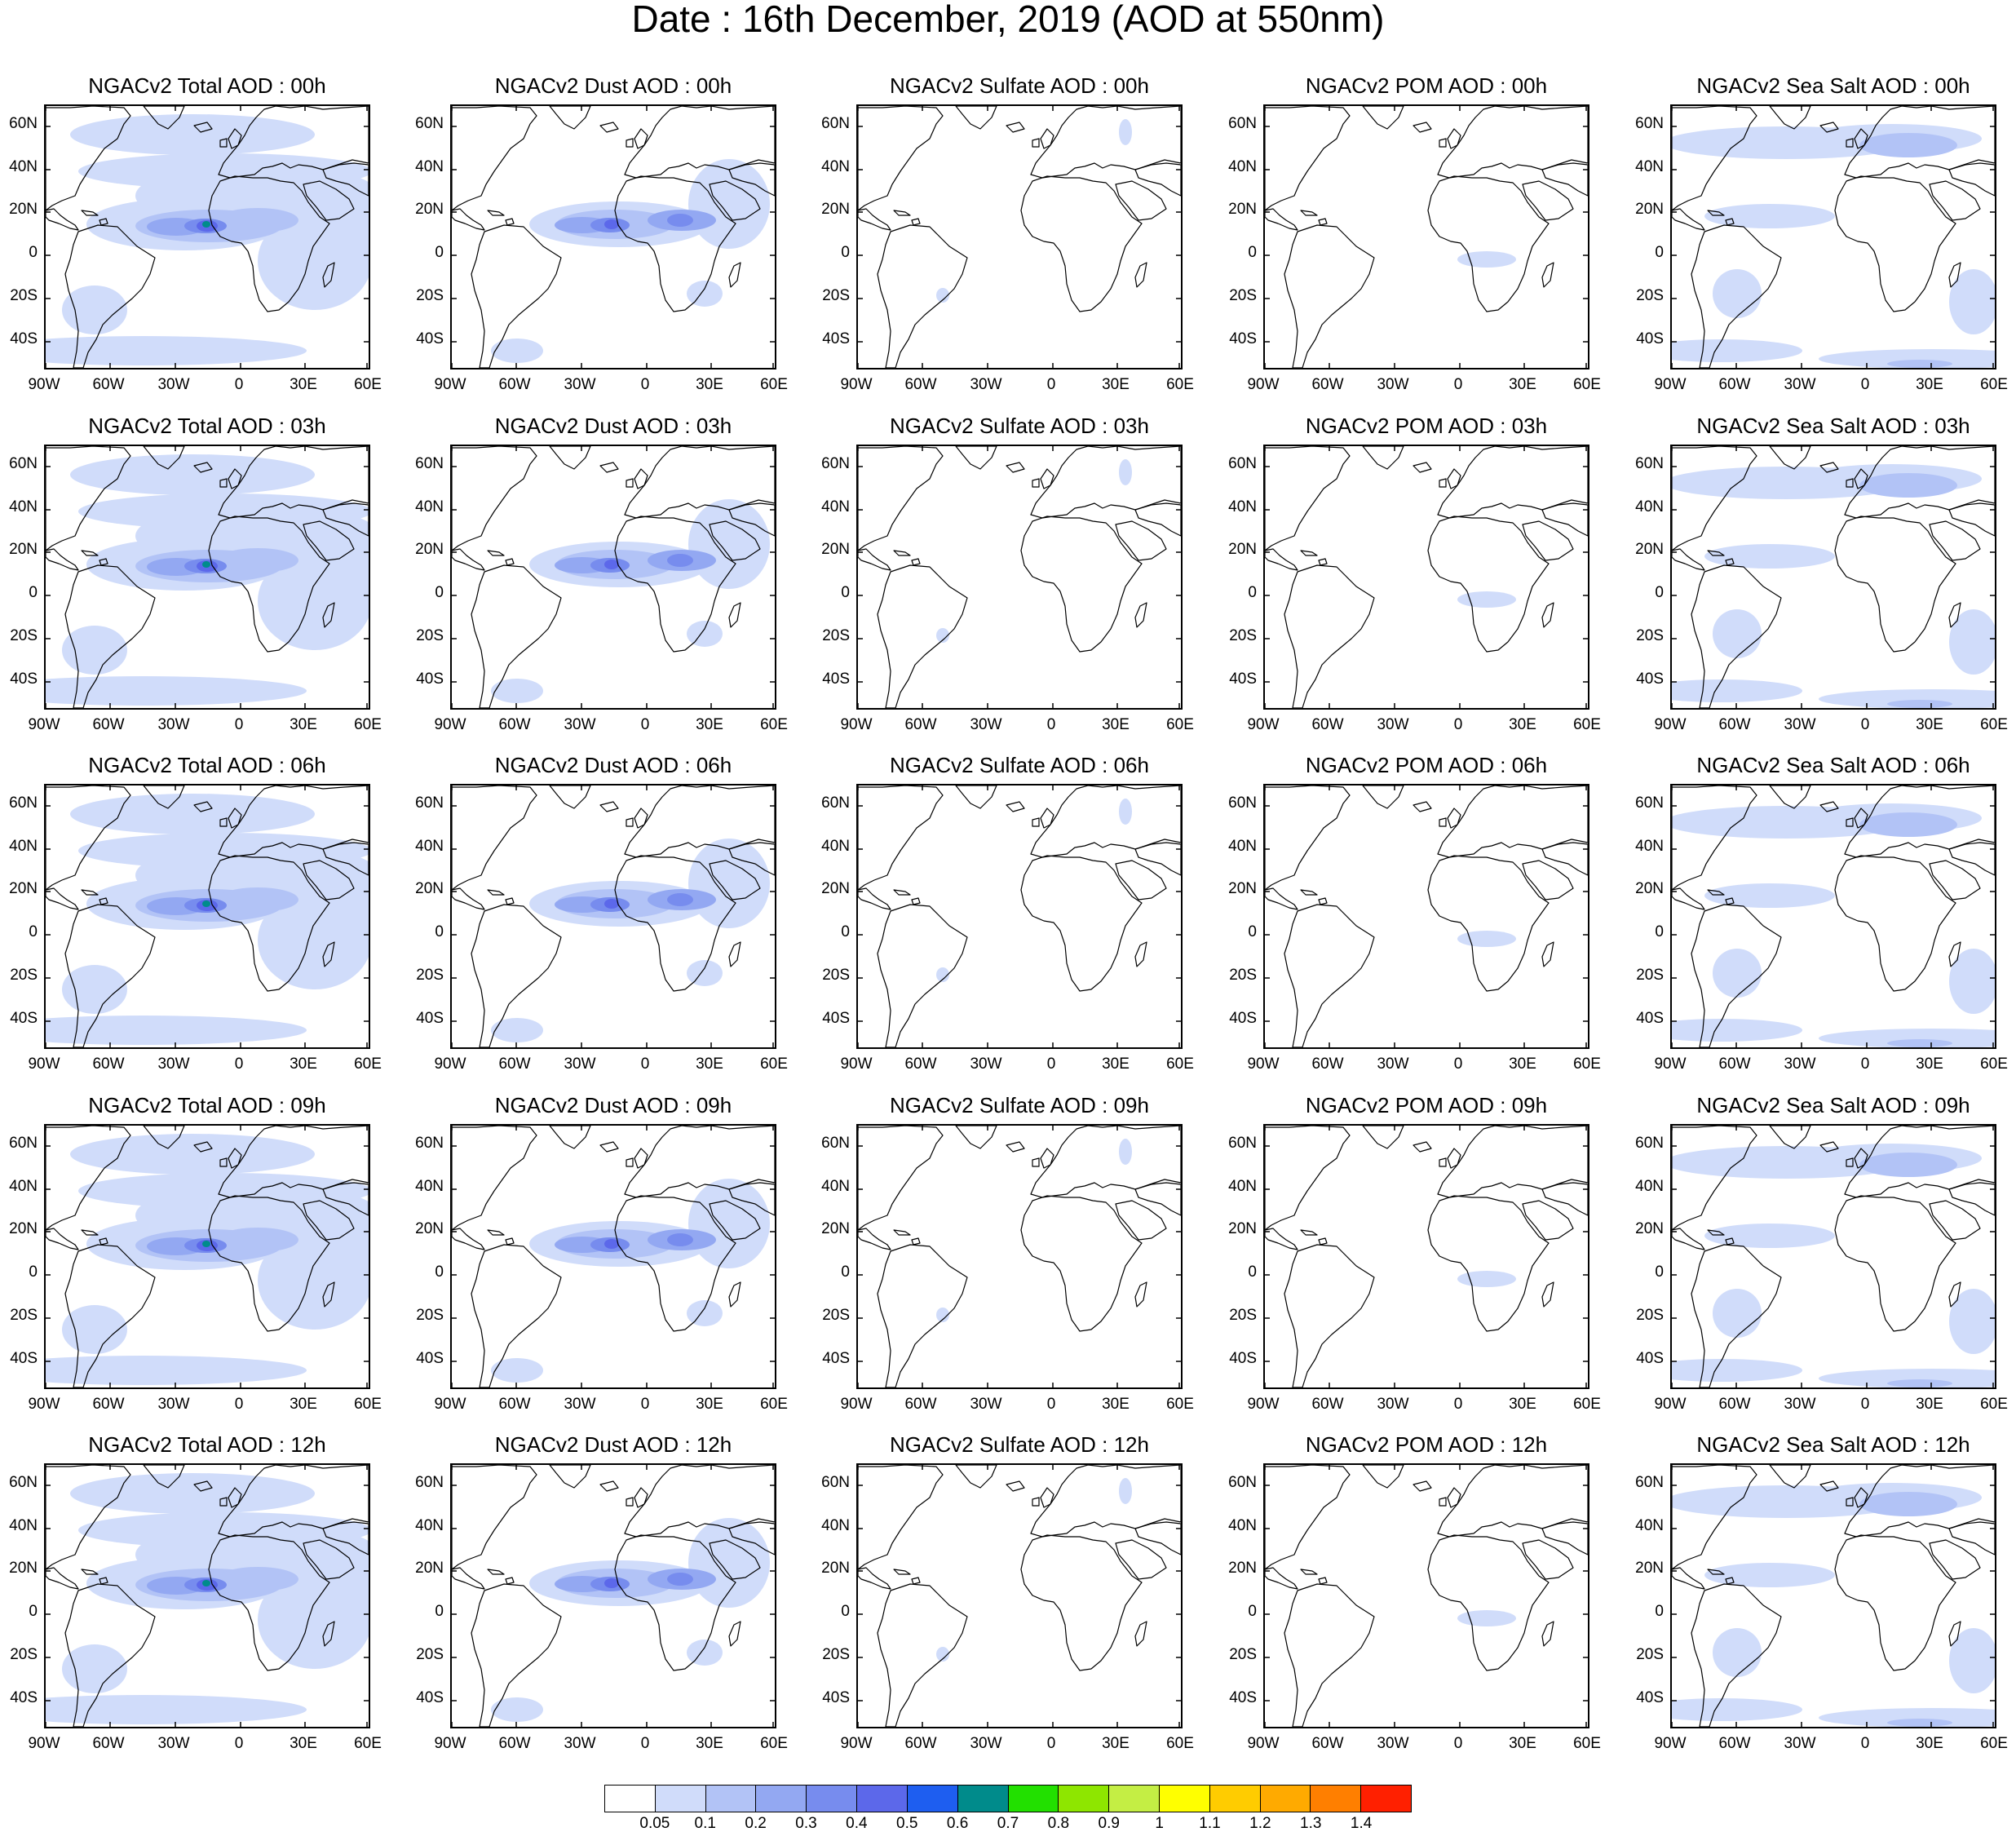  Describe the element at coordinates (1160, 1824) in the screenshot. I see `colorbar-label: 1` at that location.